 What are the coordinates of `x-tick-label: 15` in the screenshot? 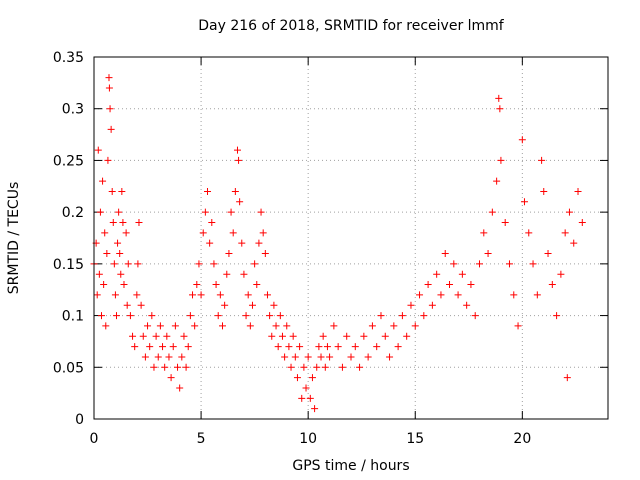 It's located at (415, 439).